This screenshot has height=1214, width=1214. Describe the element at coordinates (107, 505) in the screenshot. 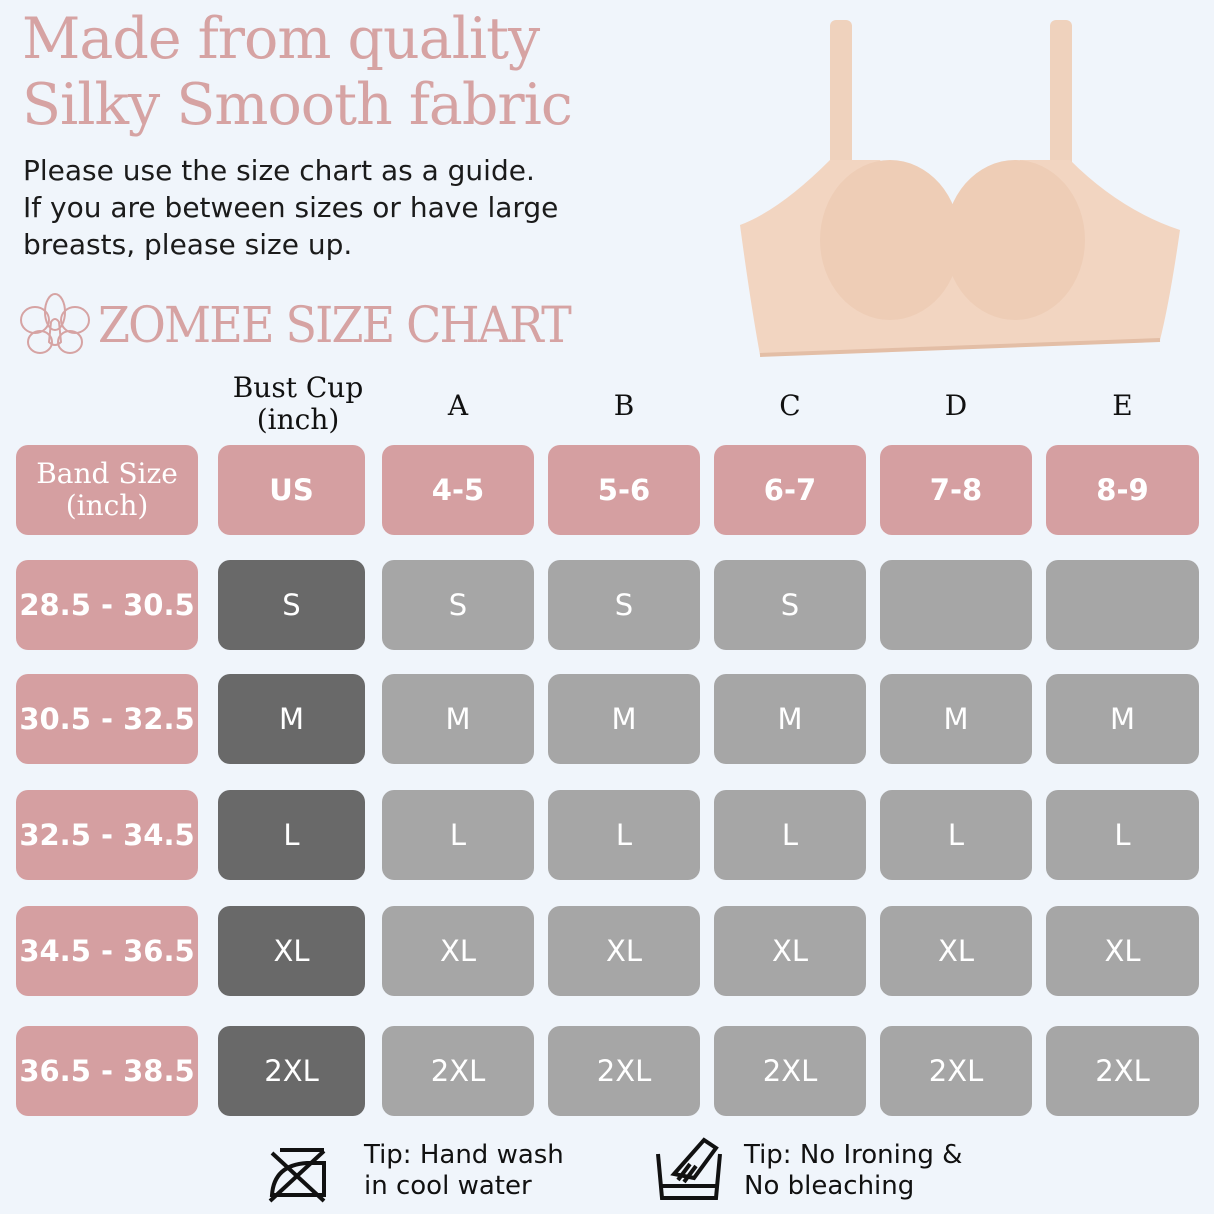

I see `band-size-label-line2: (inch)` at that location.